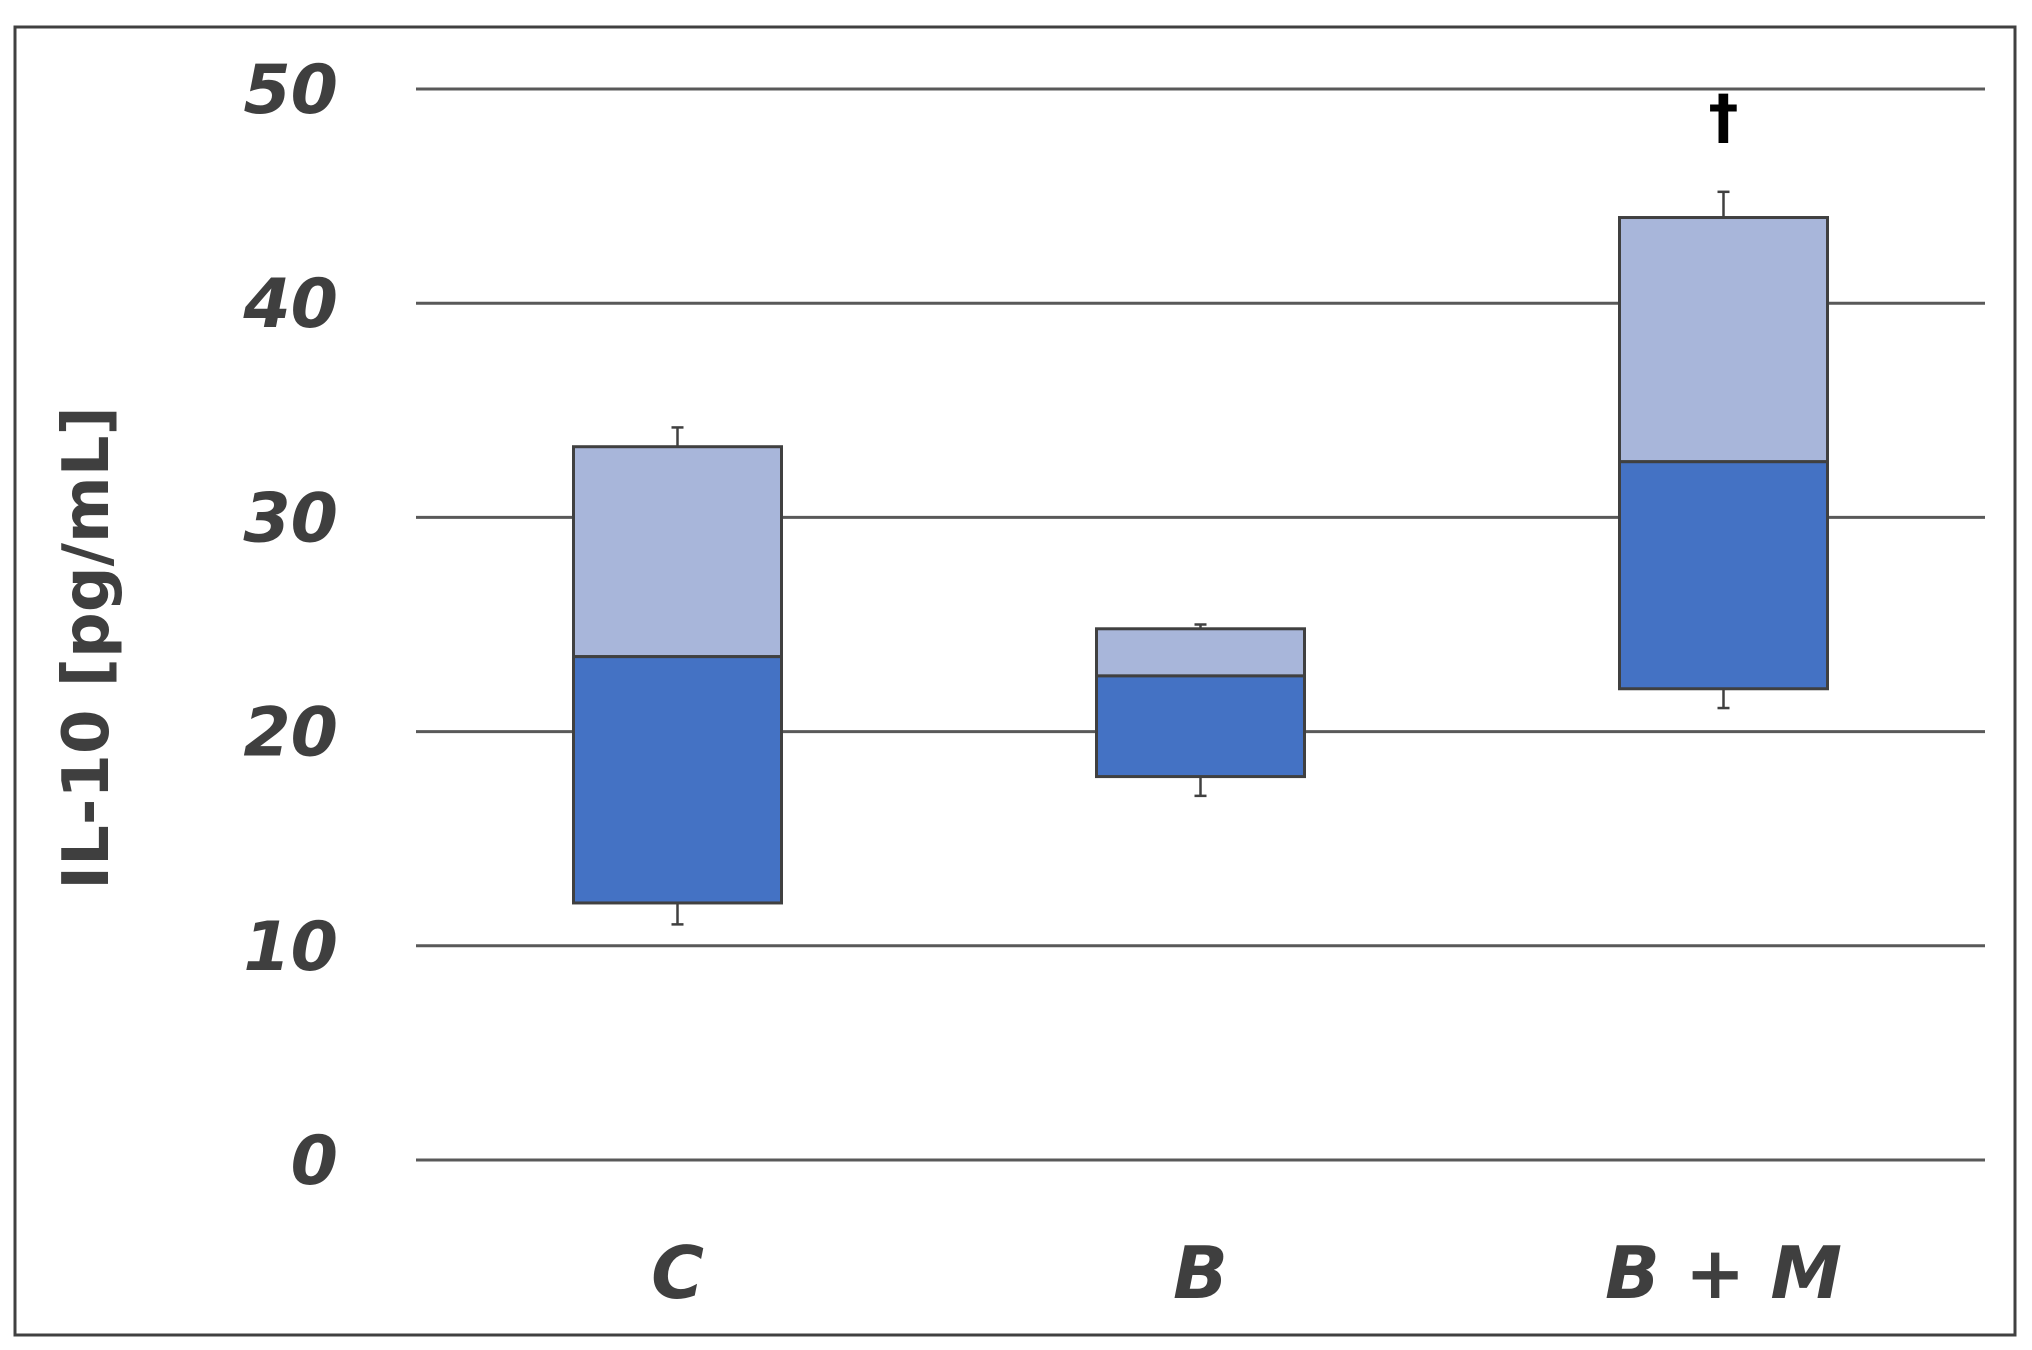 This screenshot has height=1350, width=2032. What do you see at coordinates (1723, 340) in the screenshot?
I see `box-upper-b-m` at bounding box center [1723, 340].